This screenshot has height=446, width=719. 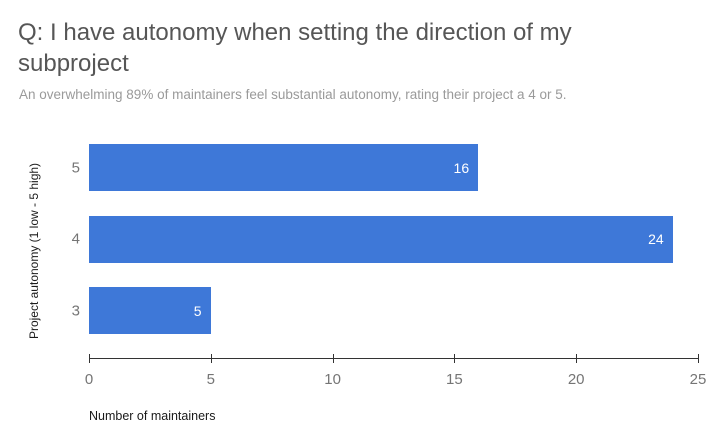 I want to click on y-axis-title: Project autonomy (1 low - 5 high), so click(x=34, y=251).